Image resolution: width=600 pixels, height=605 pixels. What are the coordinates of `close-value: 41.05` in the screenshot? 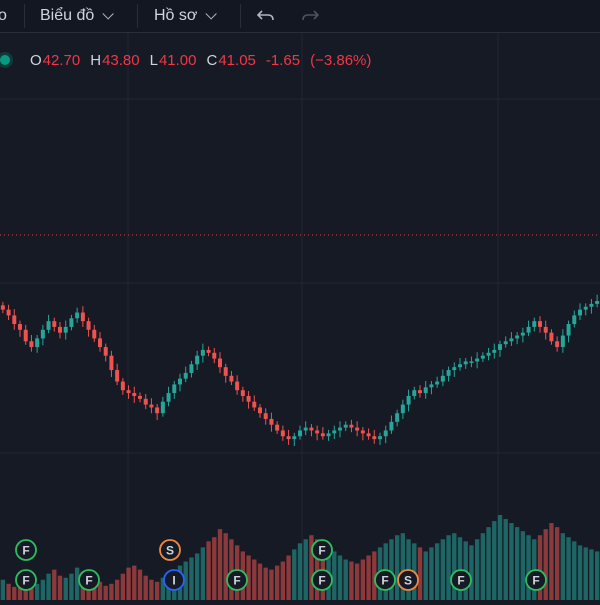 It's located at (237, 60).